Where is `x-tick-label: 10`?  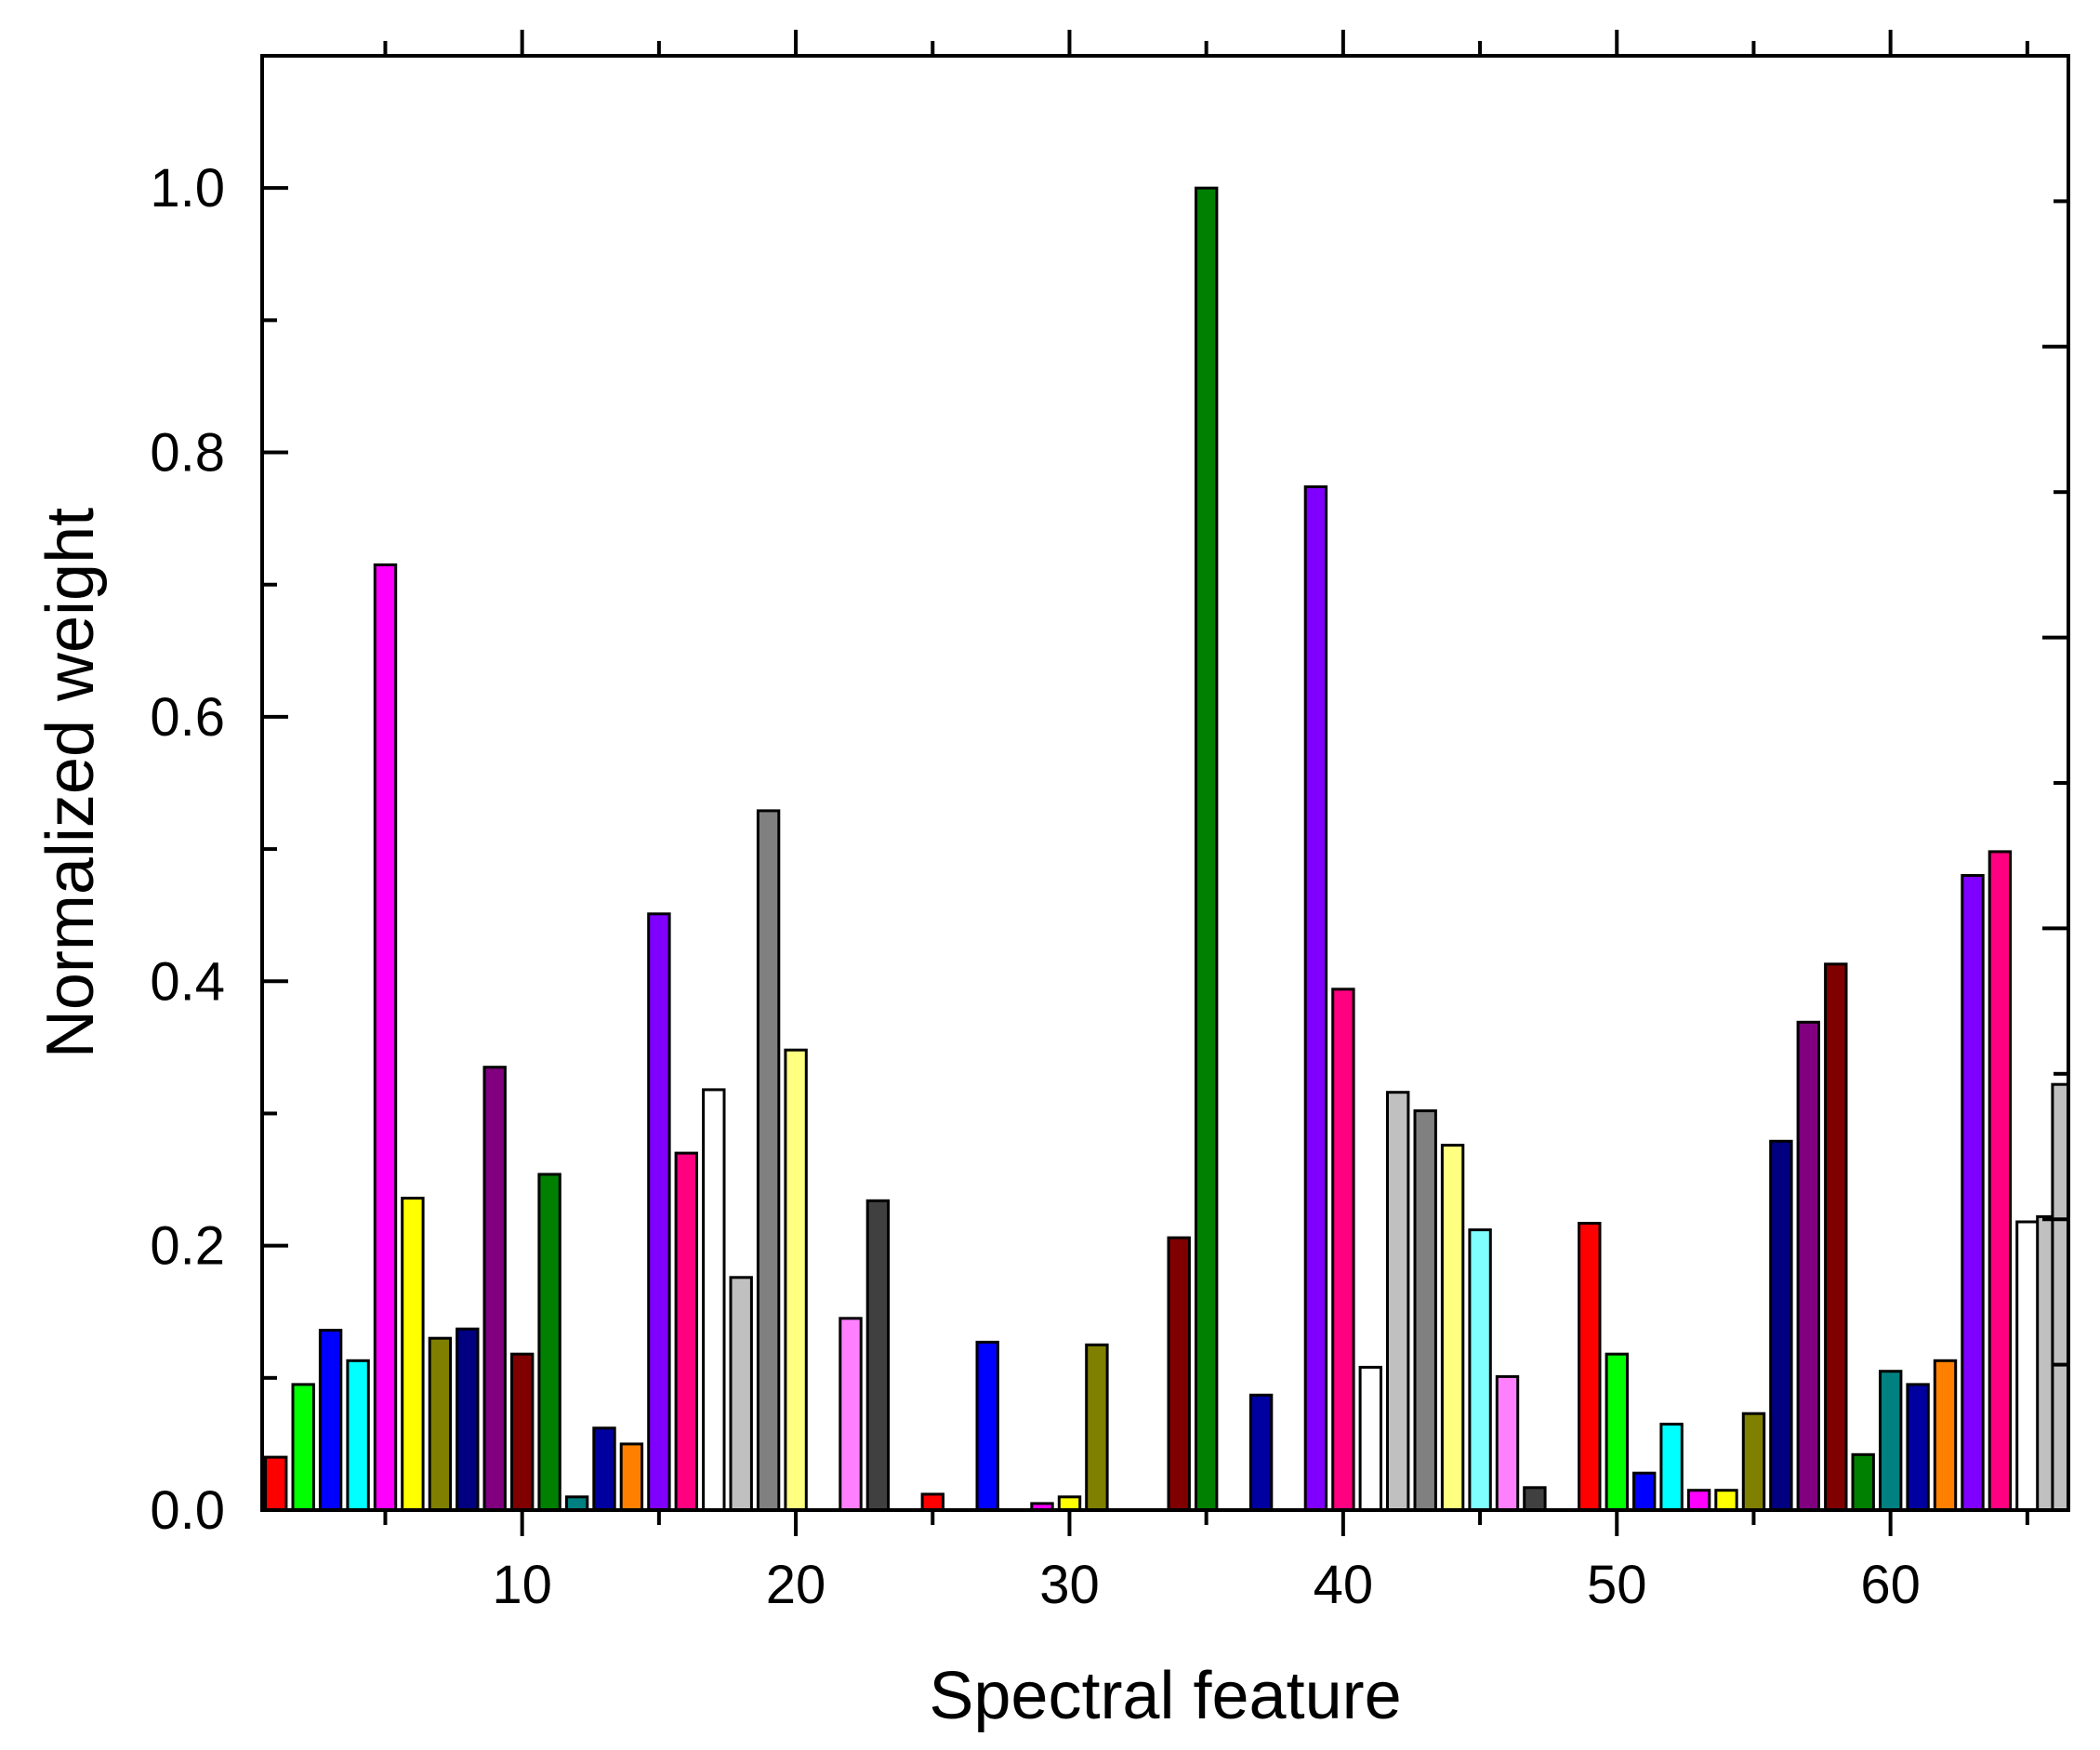 x-tick-label: 10 is located at coordinates (522, 1585).